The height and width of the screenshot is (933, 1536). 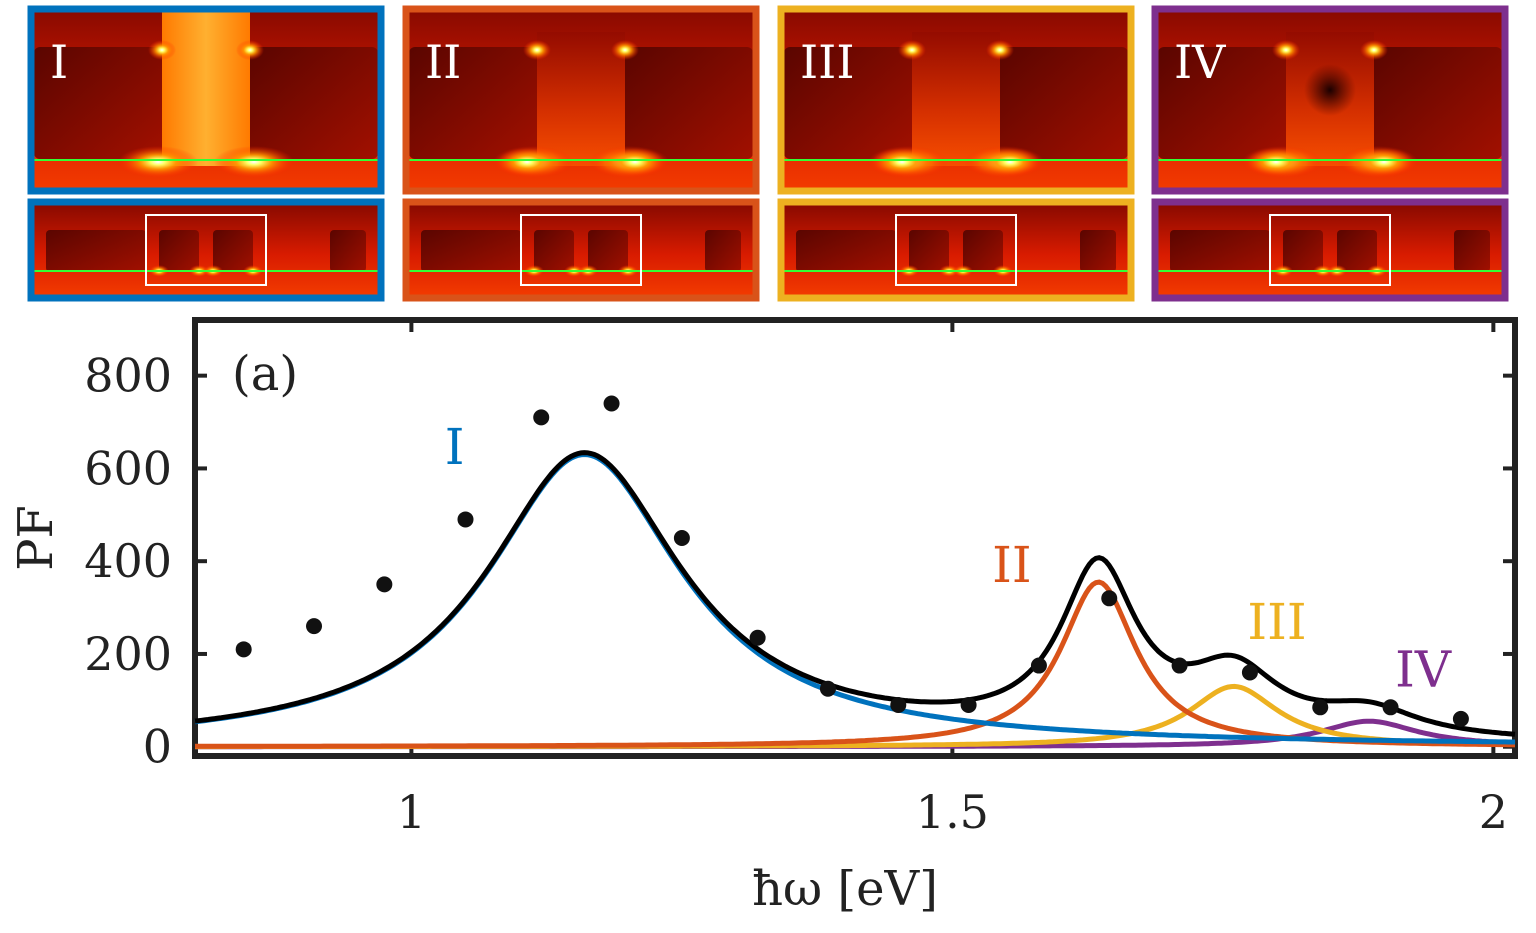 What do you see at coordinates (1276, 622) in the screenshot?
I see `mode-label-III: III` at bounding box center [1276, 622].